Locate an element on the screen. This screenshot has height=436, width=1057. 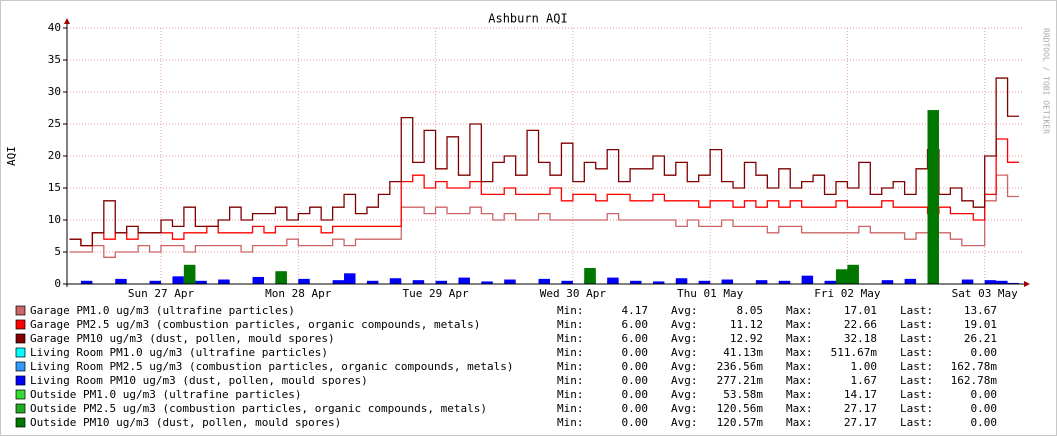
y-tick-label: 10 is located at coordinates (54, 219).